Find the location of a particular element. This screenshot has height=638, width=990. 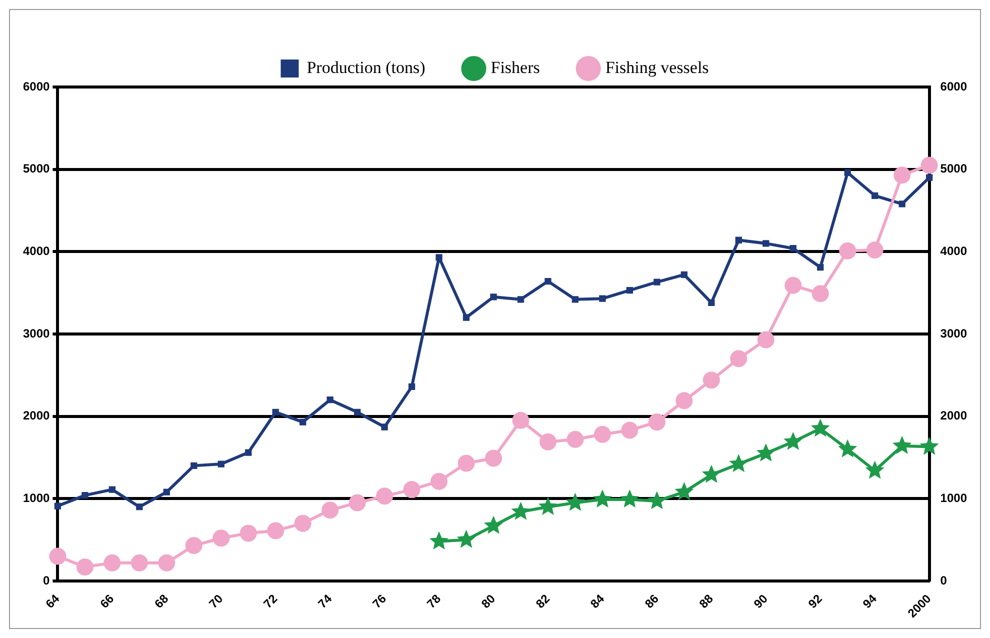

y-tick-label: 6000 is located at coordinates (36, 86).